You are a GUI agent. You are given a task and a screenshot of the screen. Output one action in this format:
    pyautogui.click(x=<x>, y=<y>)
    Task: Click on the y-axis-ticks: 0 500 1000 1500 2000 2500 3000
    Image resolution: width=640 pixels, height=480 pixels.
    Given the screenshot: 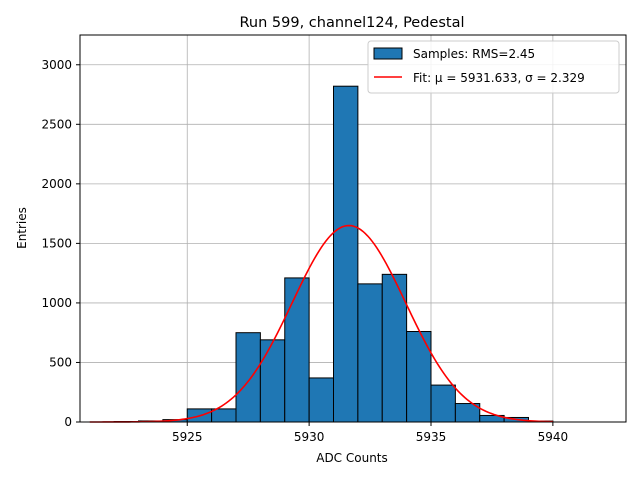 What is the action you would take?
    pyautogui.click(x=60, y=243)
    